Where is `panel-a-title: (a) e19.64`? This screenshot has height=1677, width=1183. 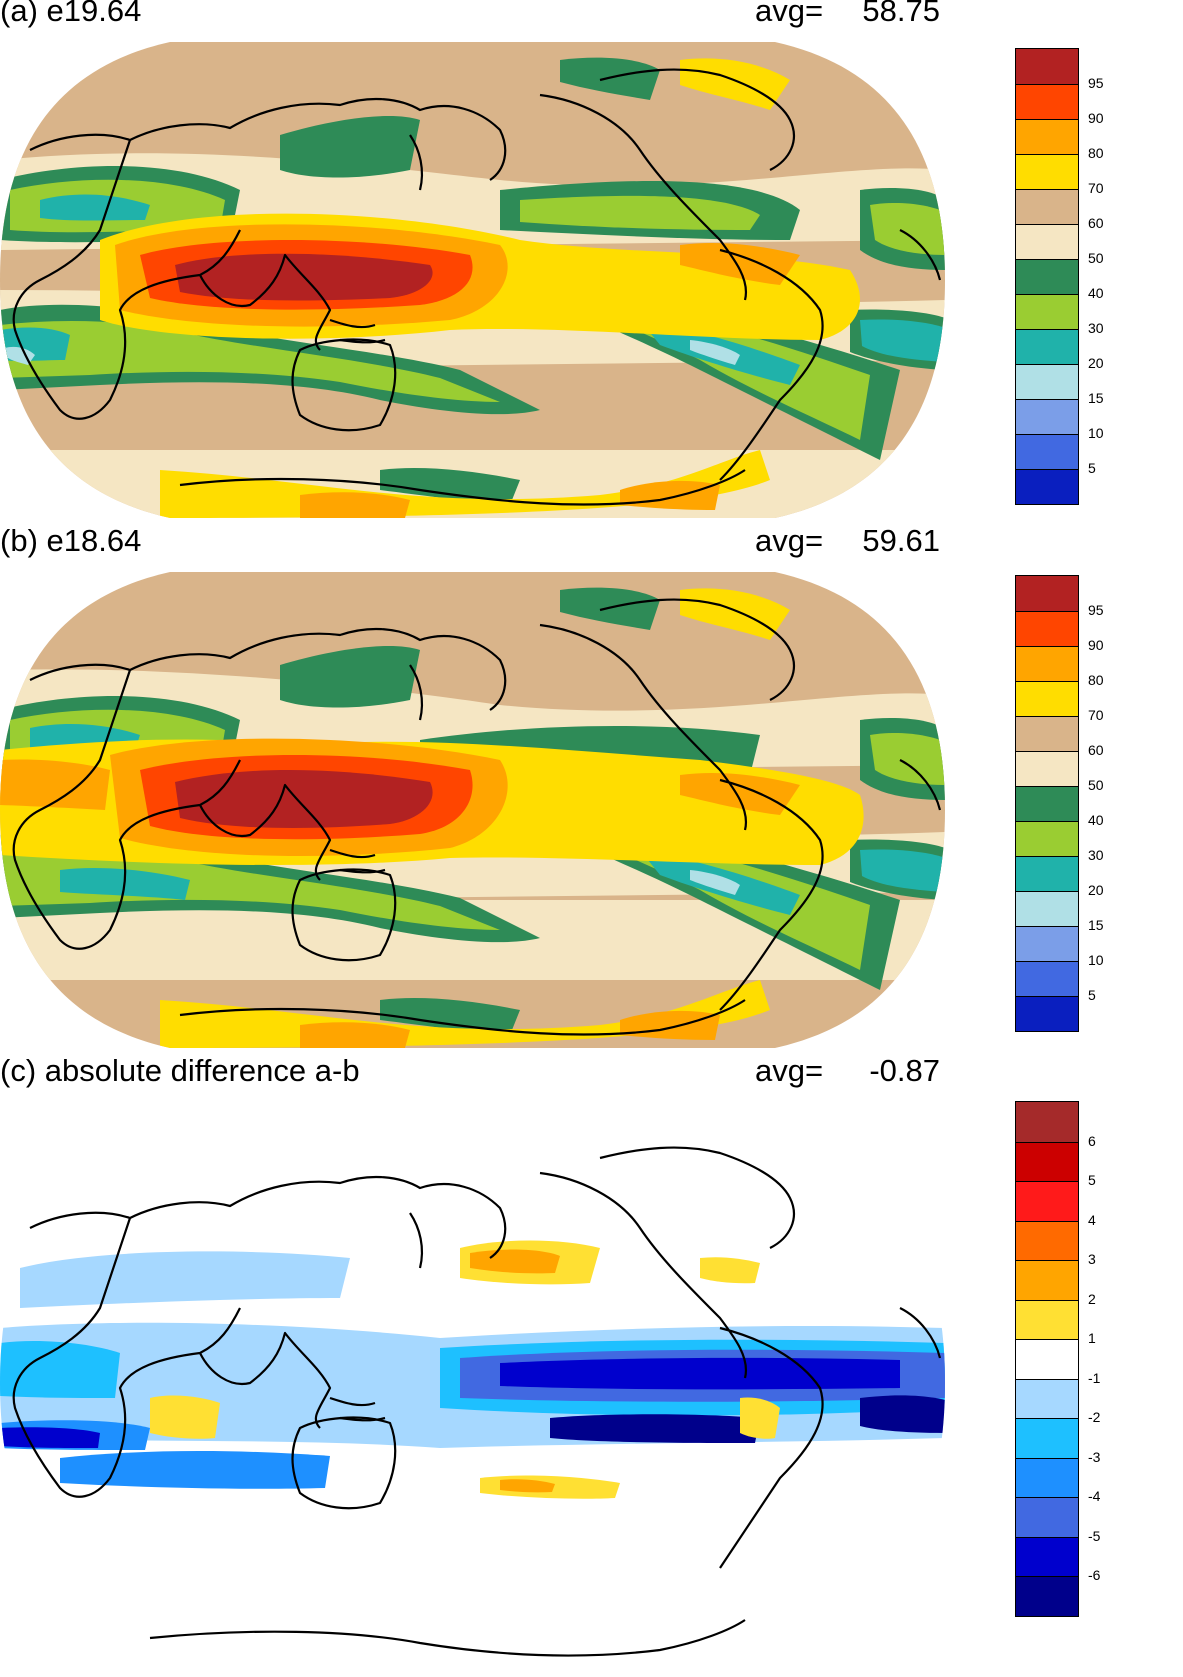
panel-a-title: (a) e19.64 is located at coordinates (71, 14).